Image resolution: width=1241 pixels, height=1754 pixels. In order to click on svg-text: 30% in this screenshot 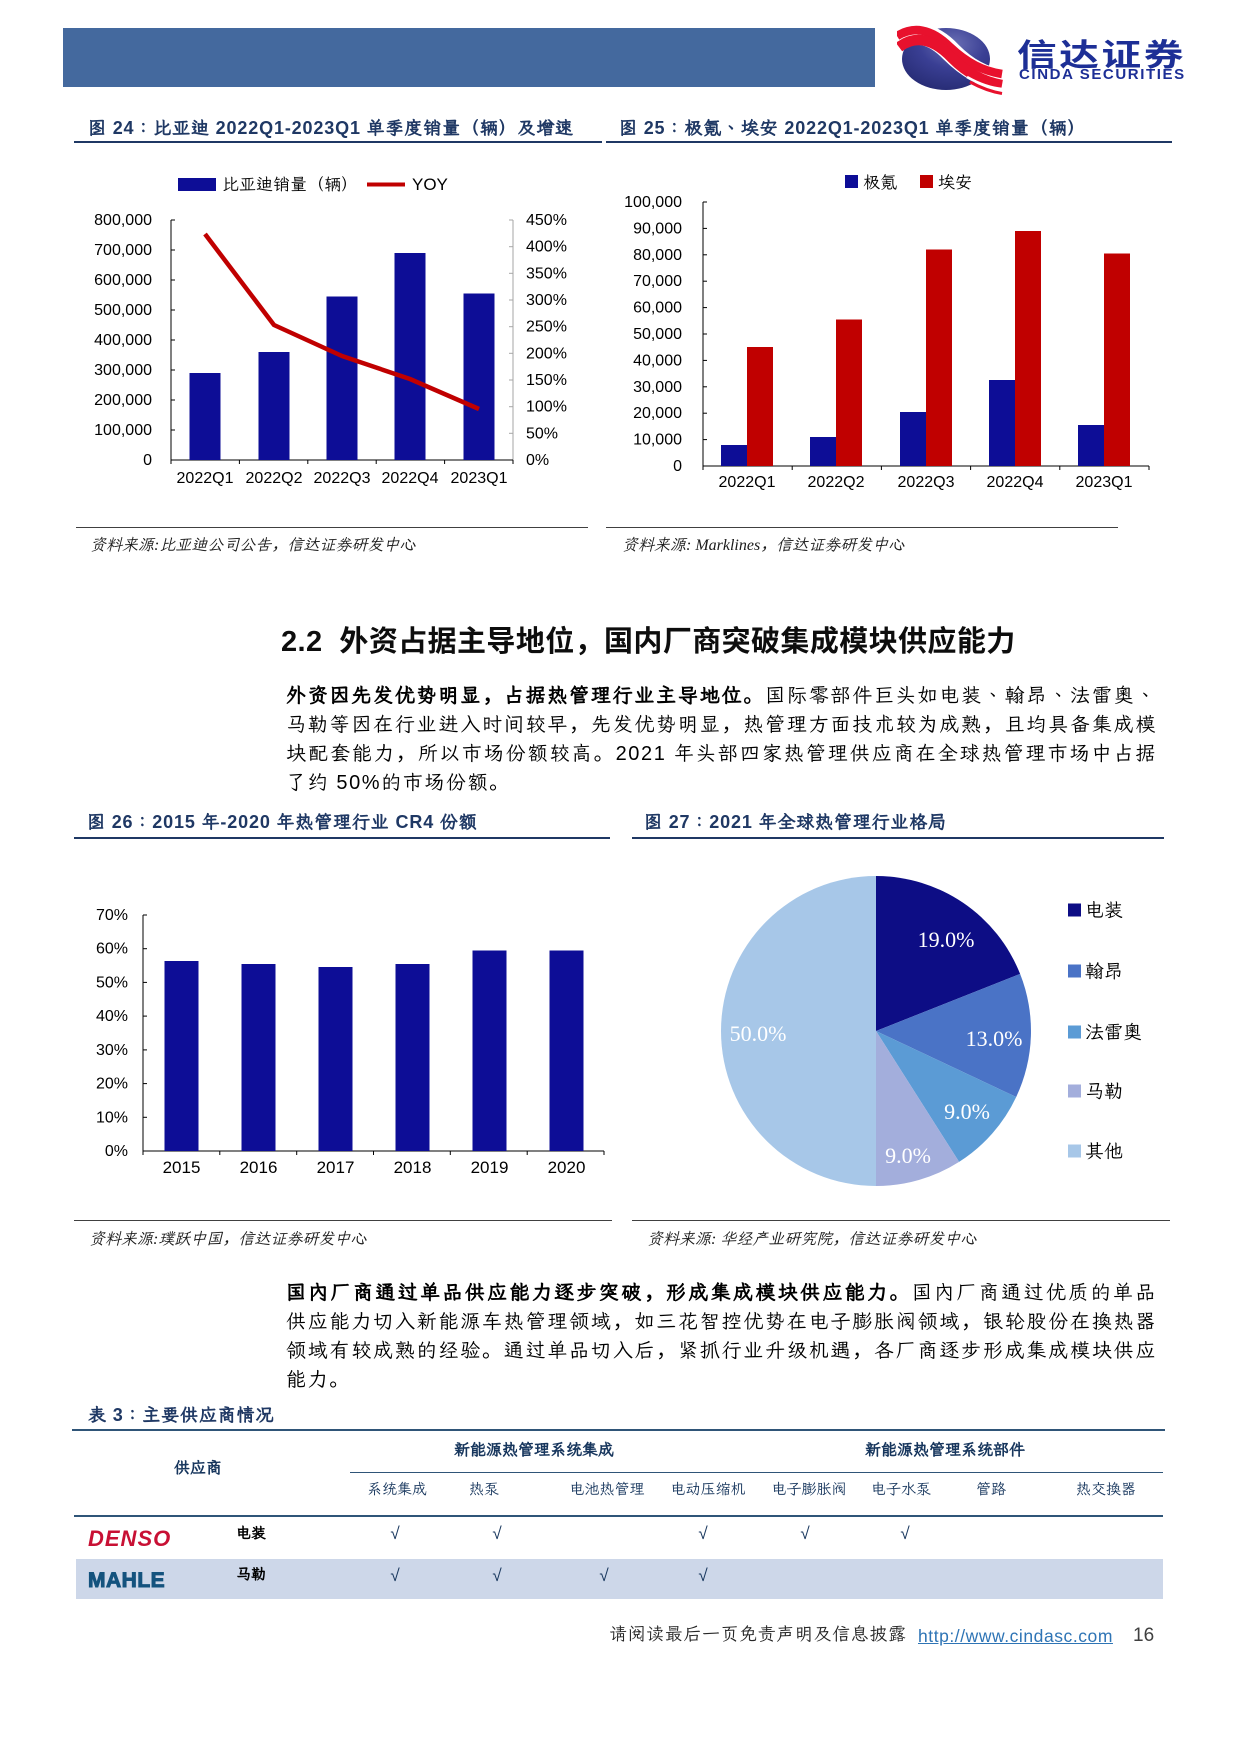, I will do `click(112, 1050)`.